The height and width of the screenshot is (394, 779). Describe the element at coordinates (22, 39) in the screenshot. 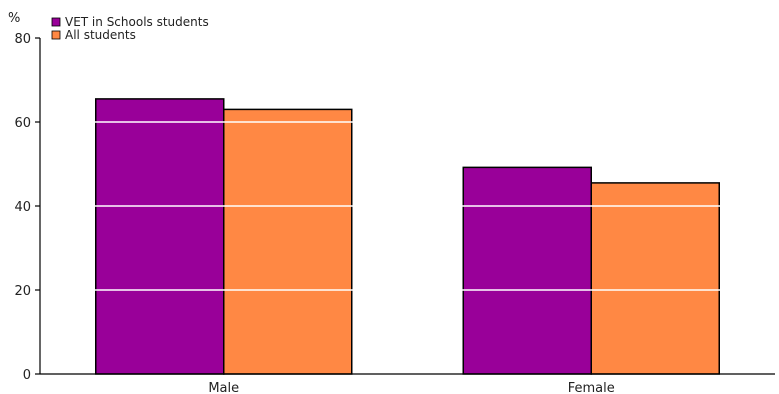

I see `y-tick-label: 80` at that location.